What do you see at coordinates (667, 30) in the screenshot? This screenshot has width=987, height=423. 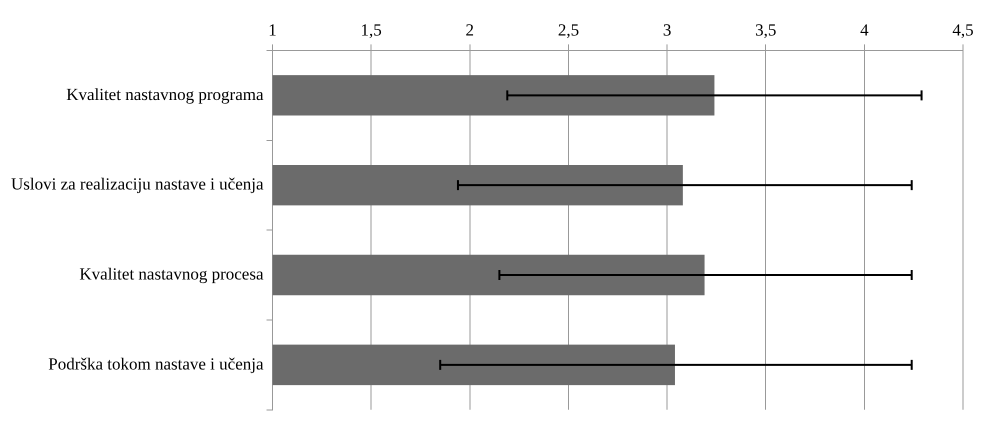 I see `x-tick-label: 3` at bounding box center [667, 30].